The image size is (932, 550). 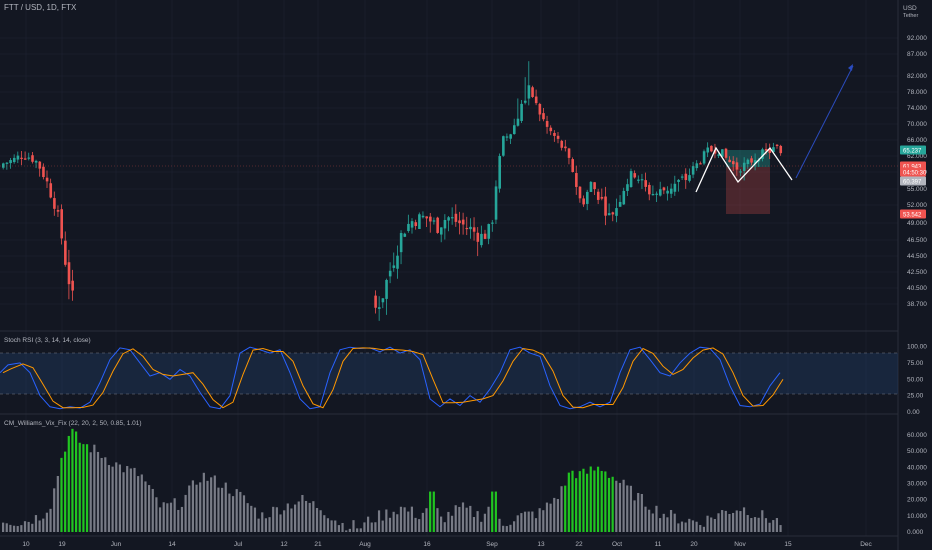 What do you see at coordinates (393, 378) in the screenshot?
I see `stoch-d-line` at bounding box center [393, 378].